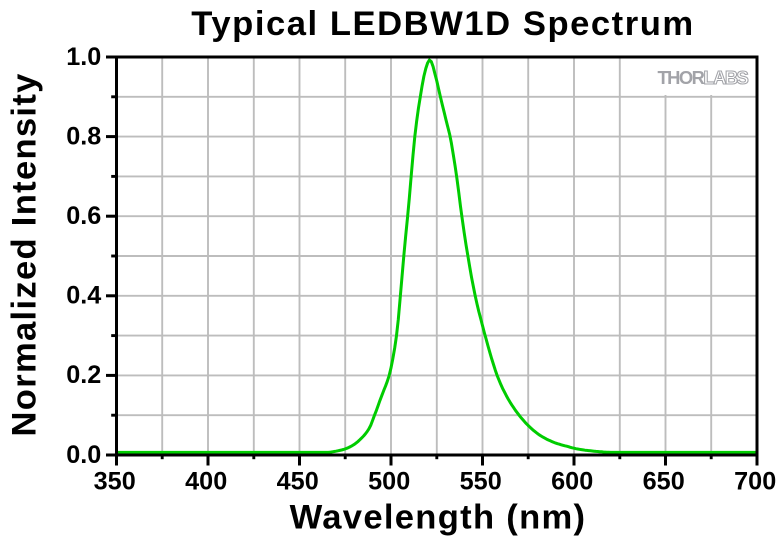 This screenshot has height=537, width=780. What do you see at coordinates (389, 481) in the screenshot?
I see `svg-text: 500` at bounding box center [389, 481].